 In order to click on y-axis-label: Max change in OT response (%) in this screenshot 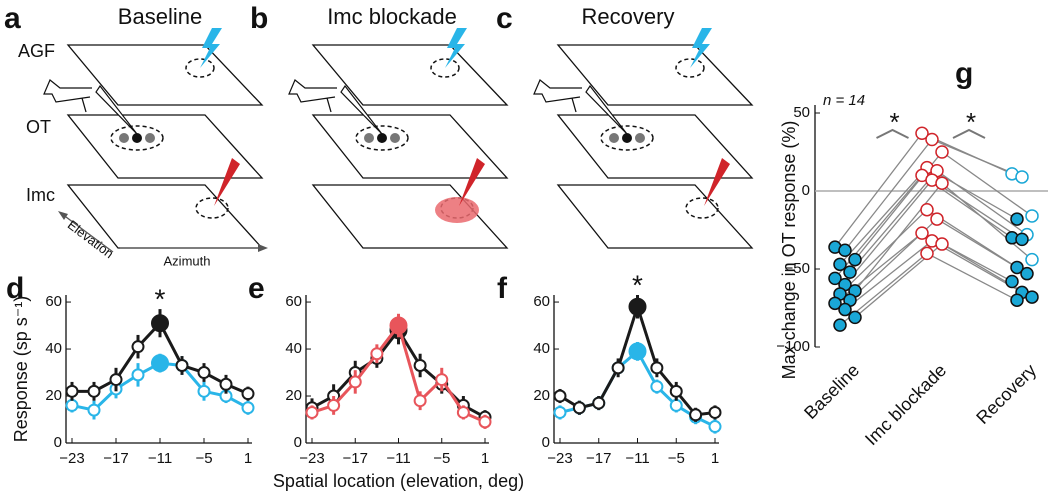, I will do `click(789, 250)`.